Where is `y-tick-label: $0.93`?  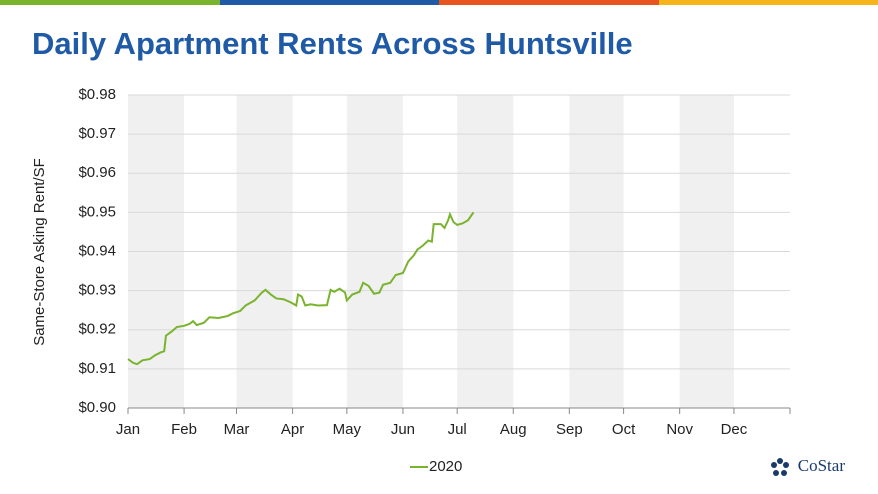
y-tick-label: $0.93 is located at coordinates (97, 290).